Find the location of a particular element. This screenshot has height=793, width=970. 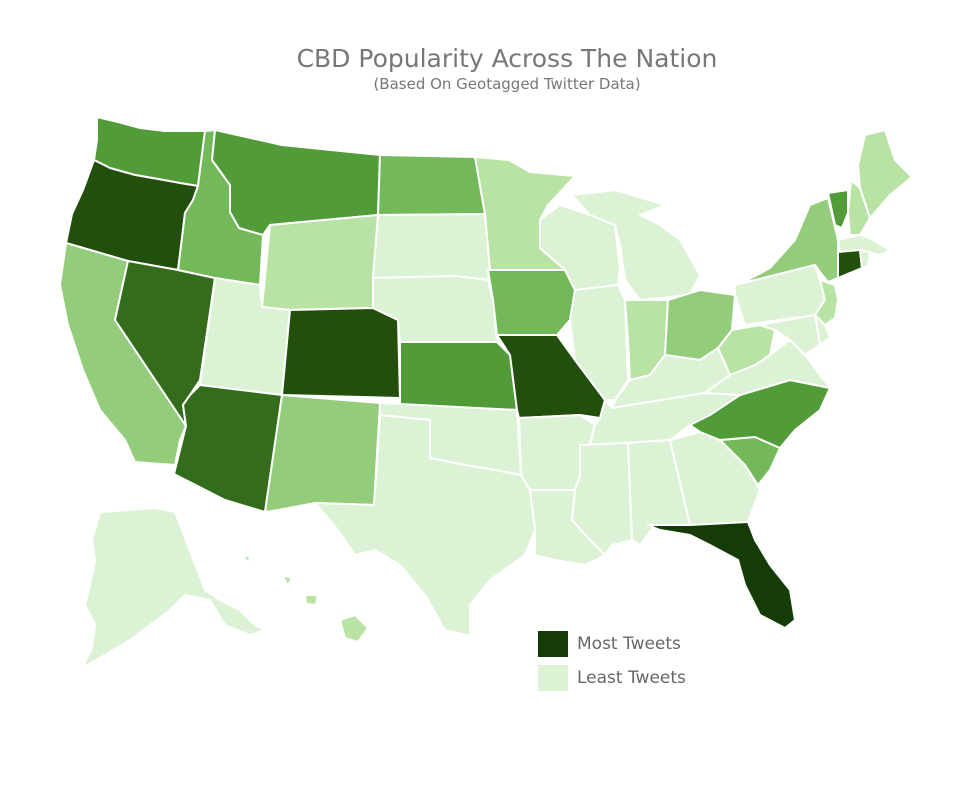

state-NC is located at coordinates (760, 414).